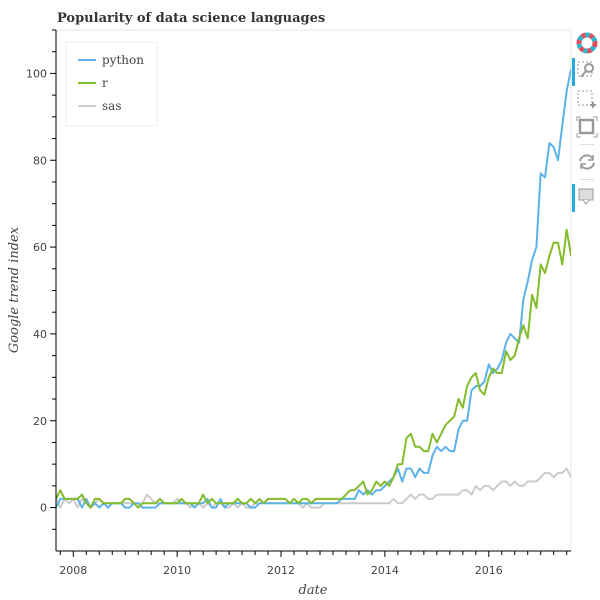 Image resolution: width=600 pixels, height=600 pixels. I want to click on box-zoom-icon, so click(585, 72).